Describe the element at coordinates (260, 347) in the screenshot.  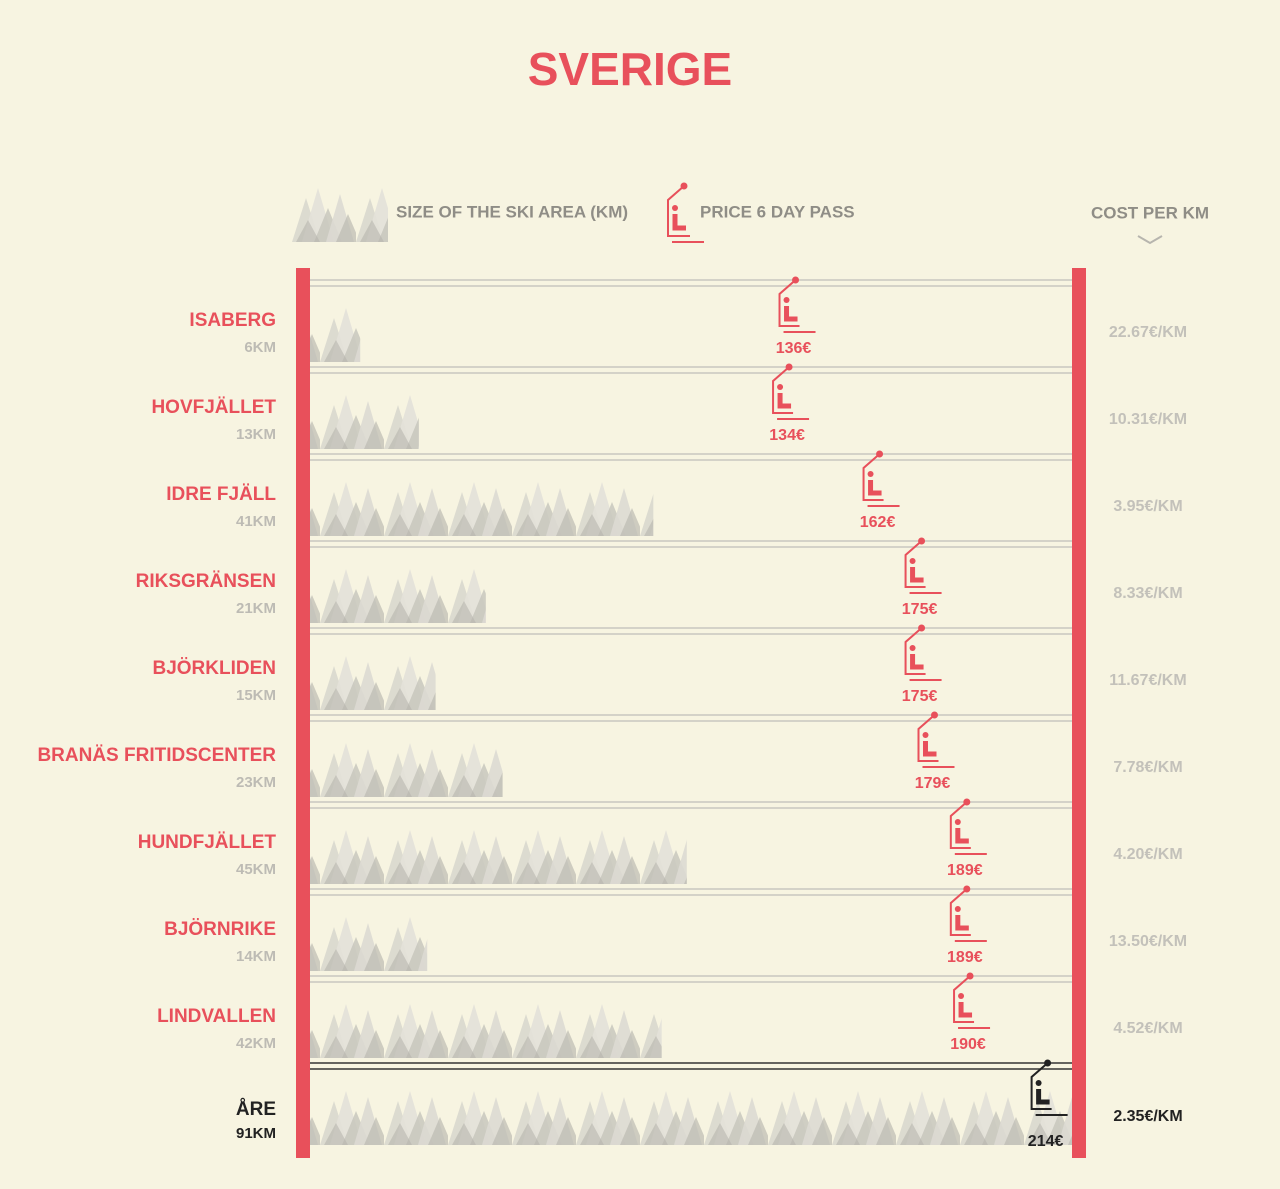
I see `size-label: 6KM` at that location.